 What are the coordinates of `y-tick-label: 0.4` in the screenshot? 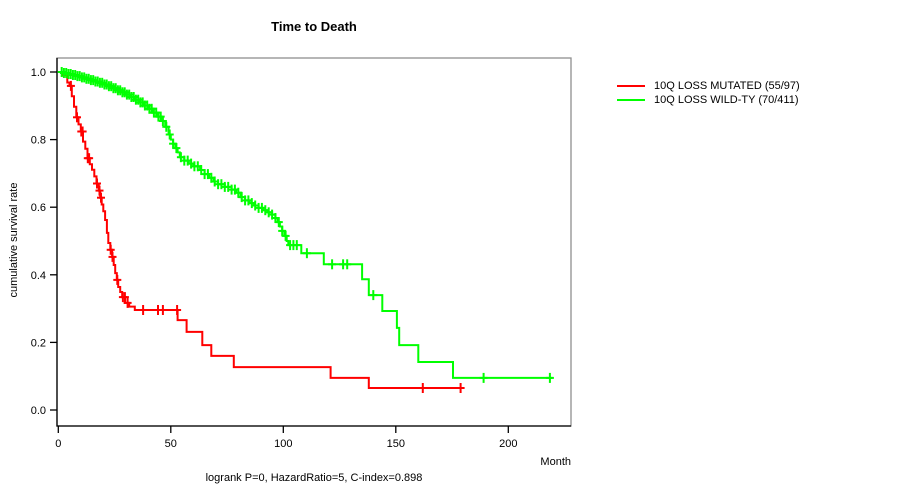 It's located at (38, 276).